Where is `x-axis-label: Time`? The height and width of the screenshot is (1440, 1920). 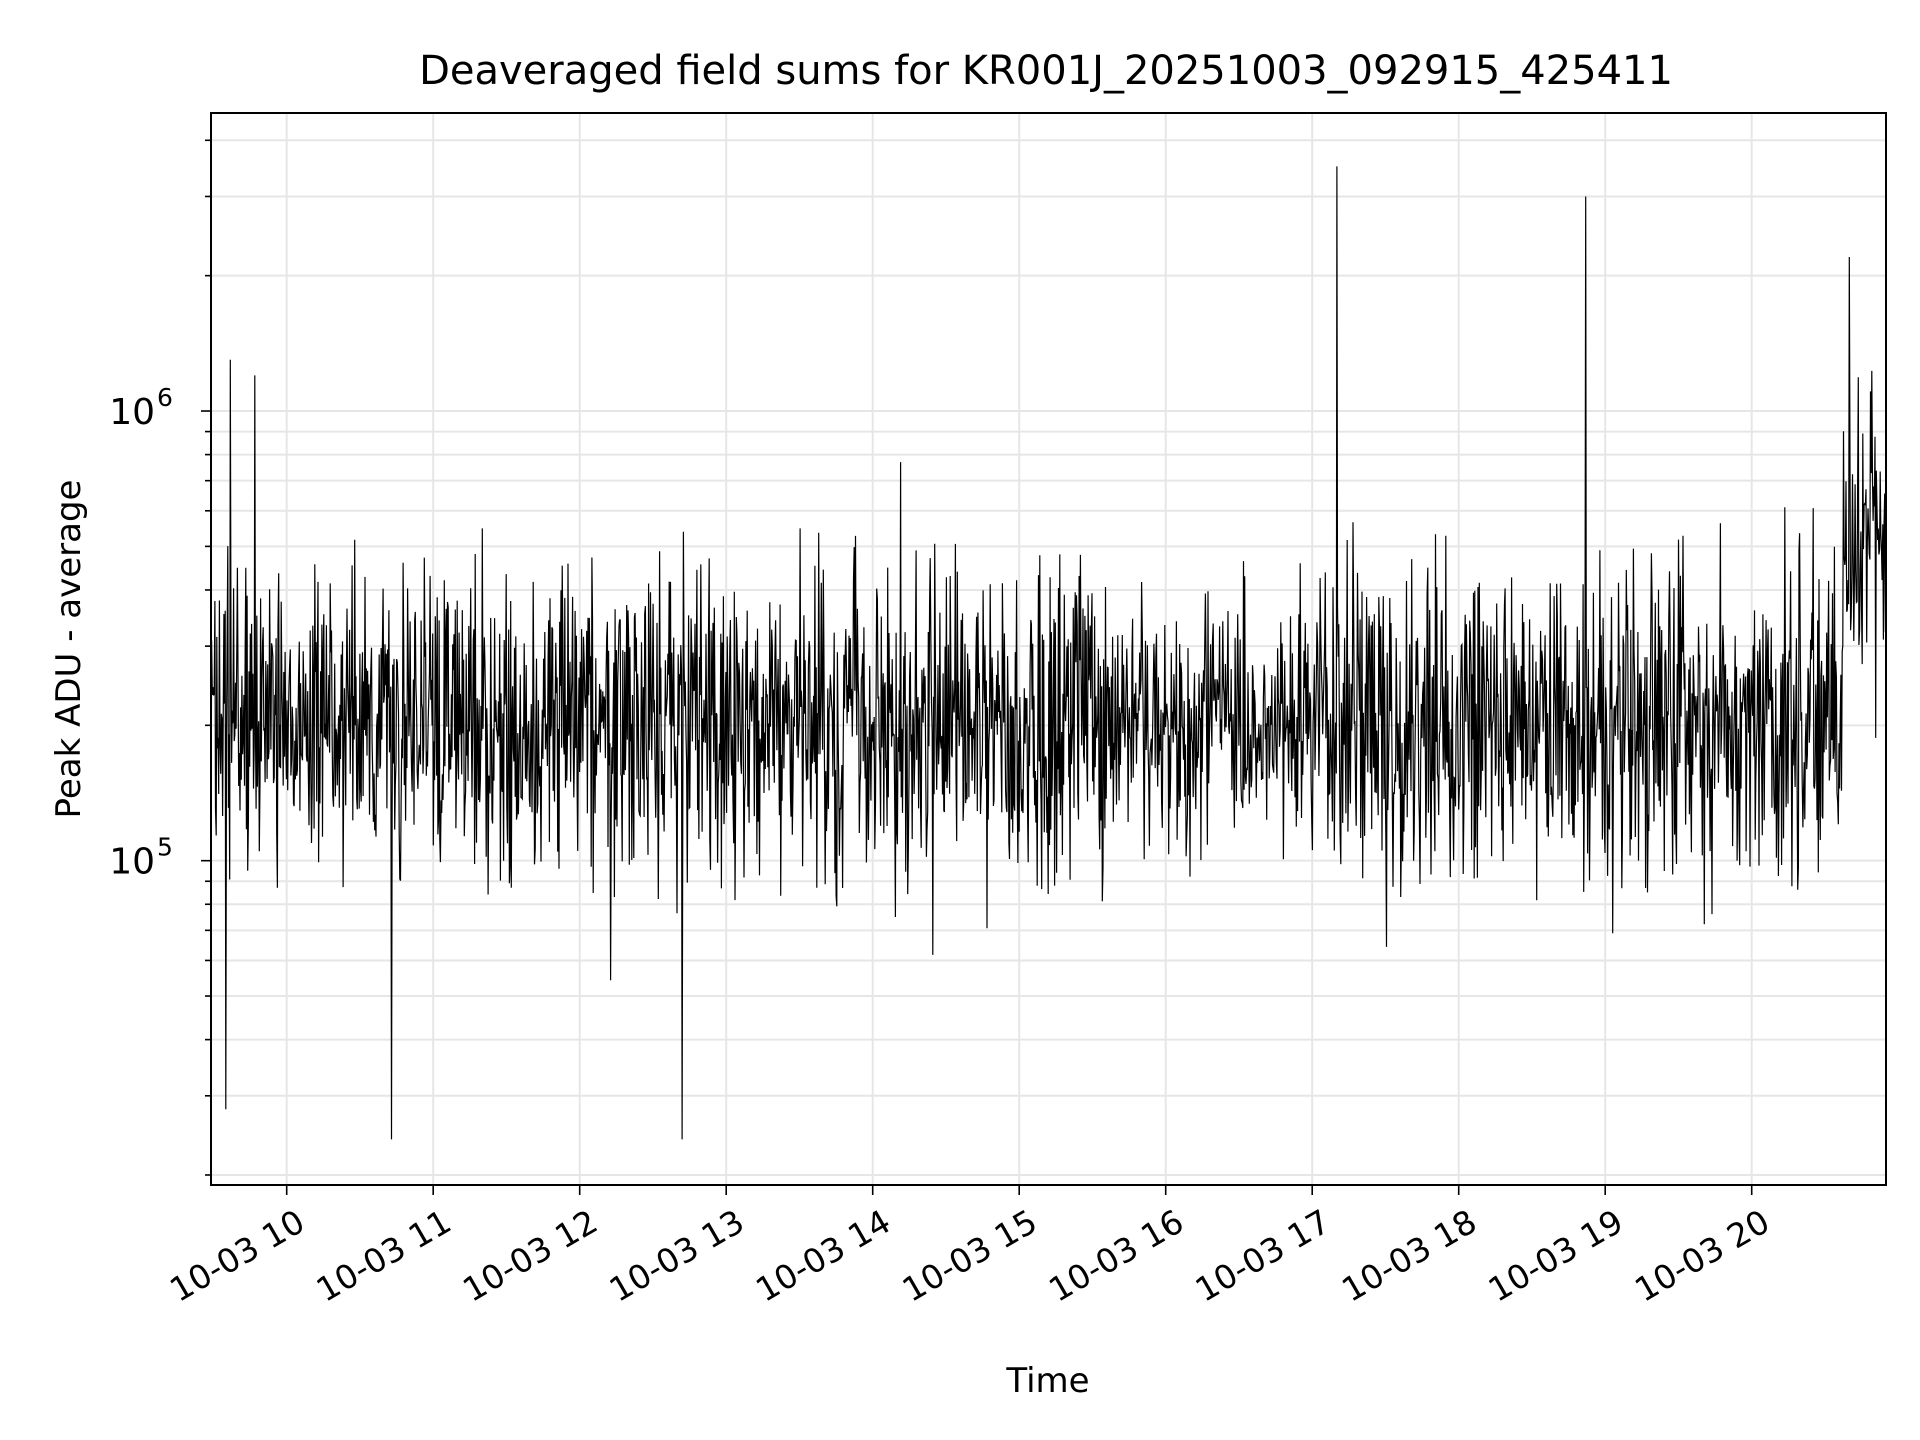
x-axis-label: Time is located at coordinates (1047, 1381).